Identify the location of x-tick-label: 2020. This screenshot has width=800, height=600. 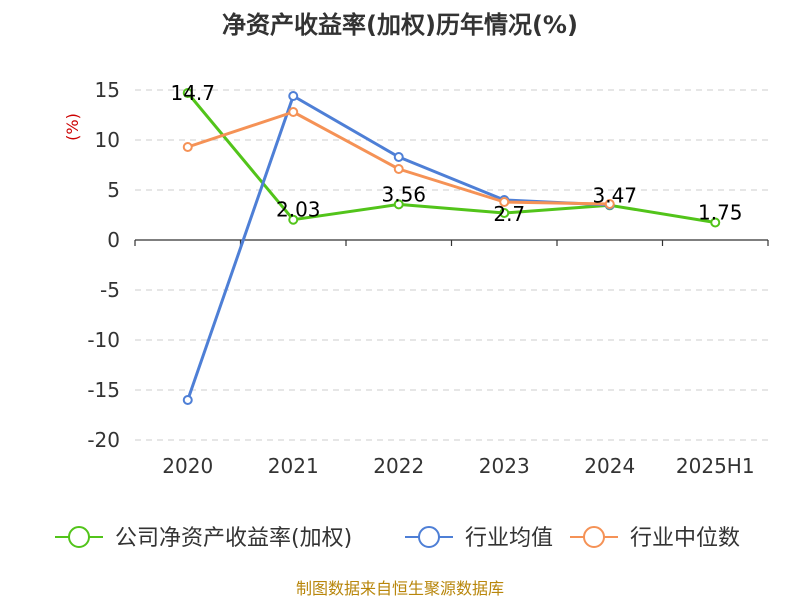
(187, 466).